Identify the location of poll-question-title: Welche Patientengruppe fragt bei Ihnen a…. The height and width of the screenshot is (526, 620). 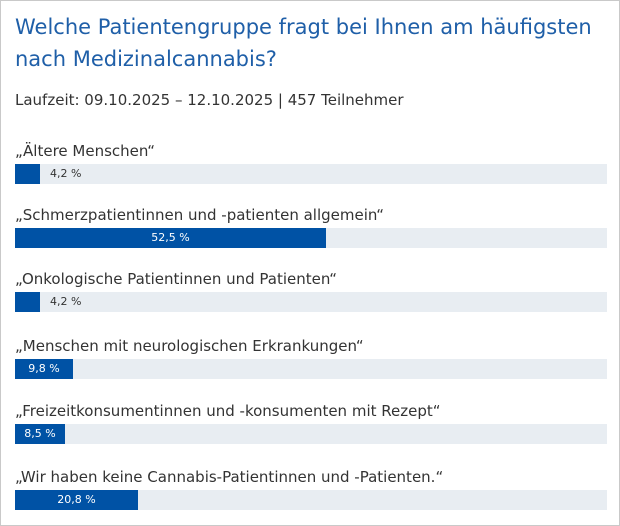
(303, 43).